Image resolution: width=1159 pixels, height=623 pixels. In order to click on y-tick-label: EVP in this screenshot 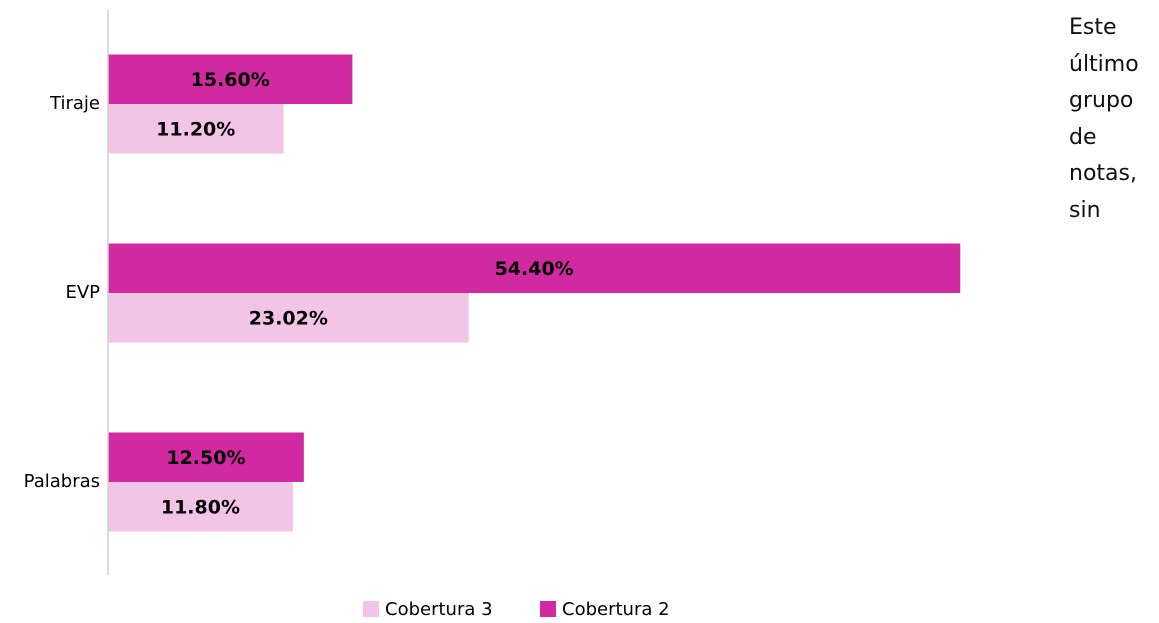, I will do `click(82, 292)`.